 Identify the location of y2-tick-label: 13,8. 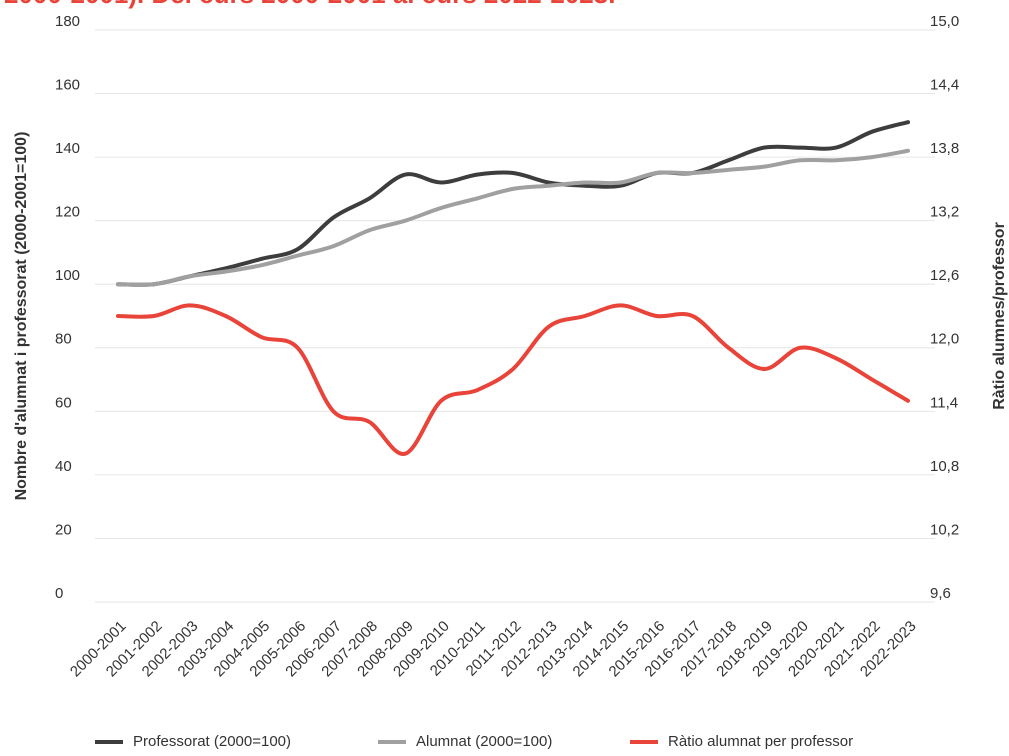
(944, 148).